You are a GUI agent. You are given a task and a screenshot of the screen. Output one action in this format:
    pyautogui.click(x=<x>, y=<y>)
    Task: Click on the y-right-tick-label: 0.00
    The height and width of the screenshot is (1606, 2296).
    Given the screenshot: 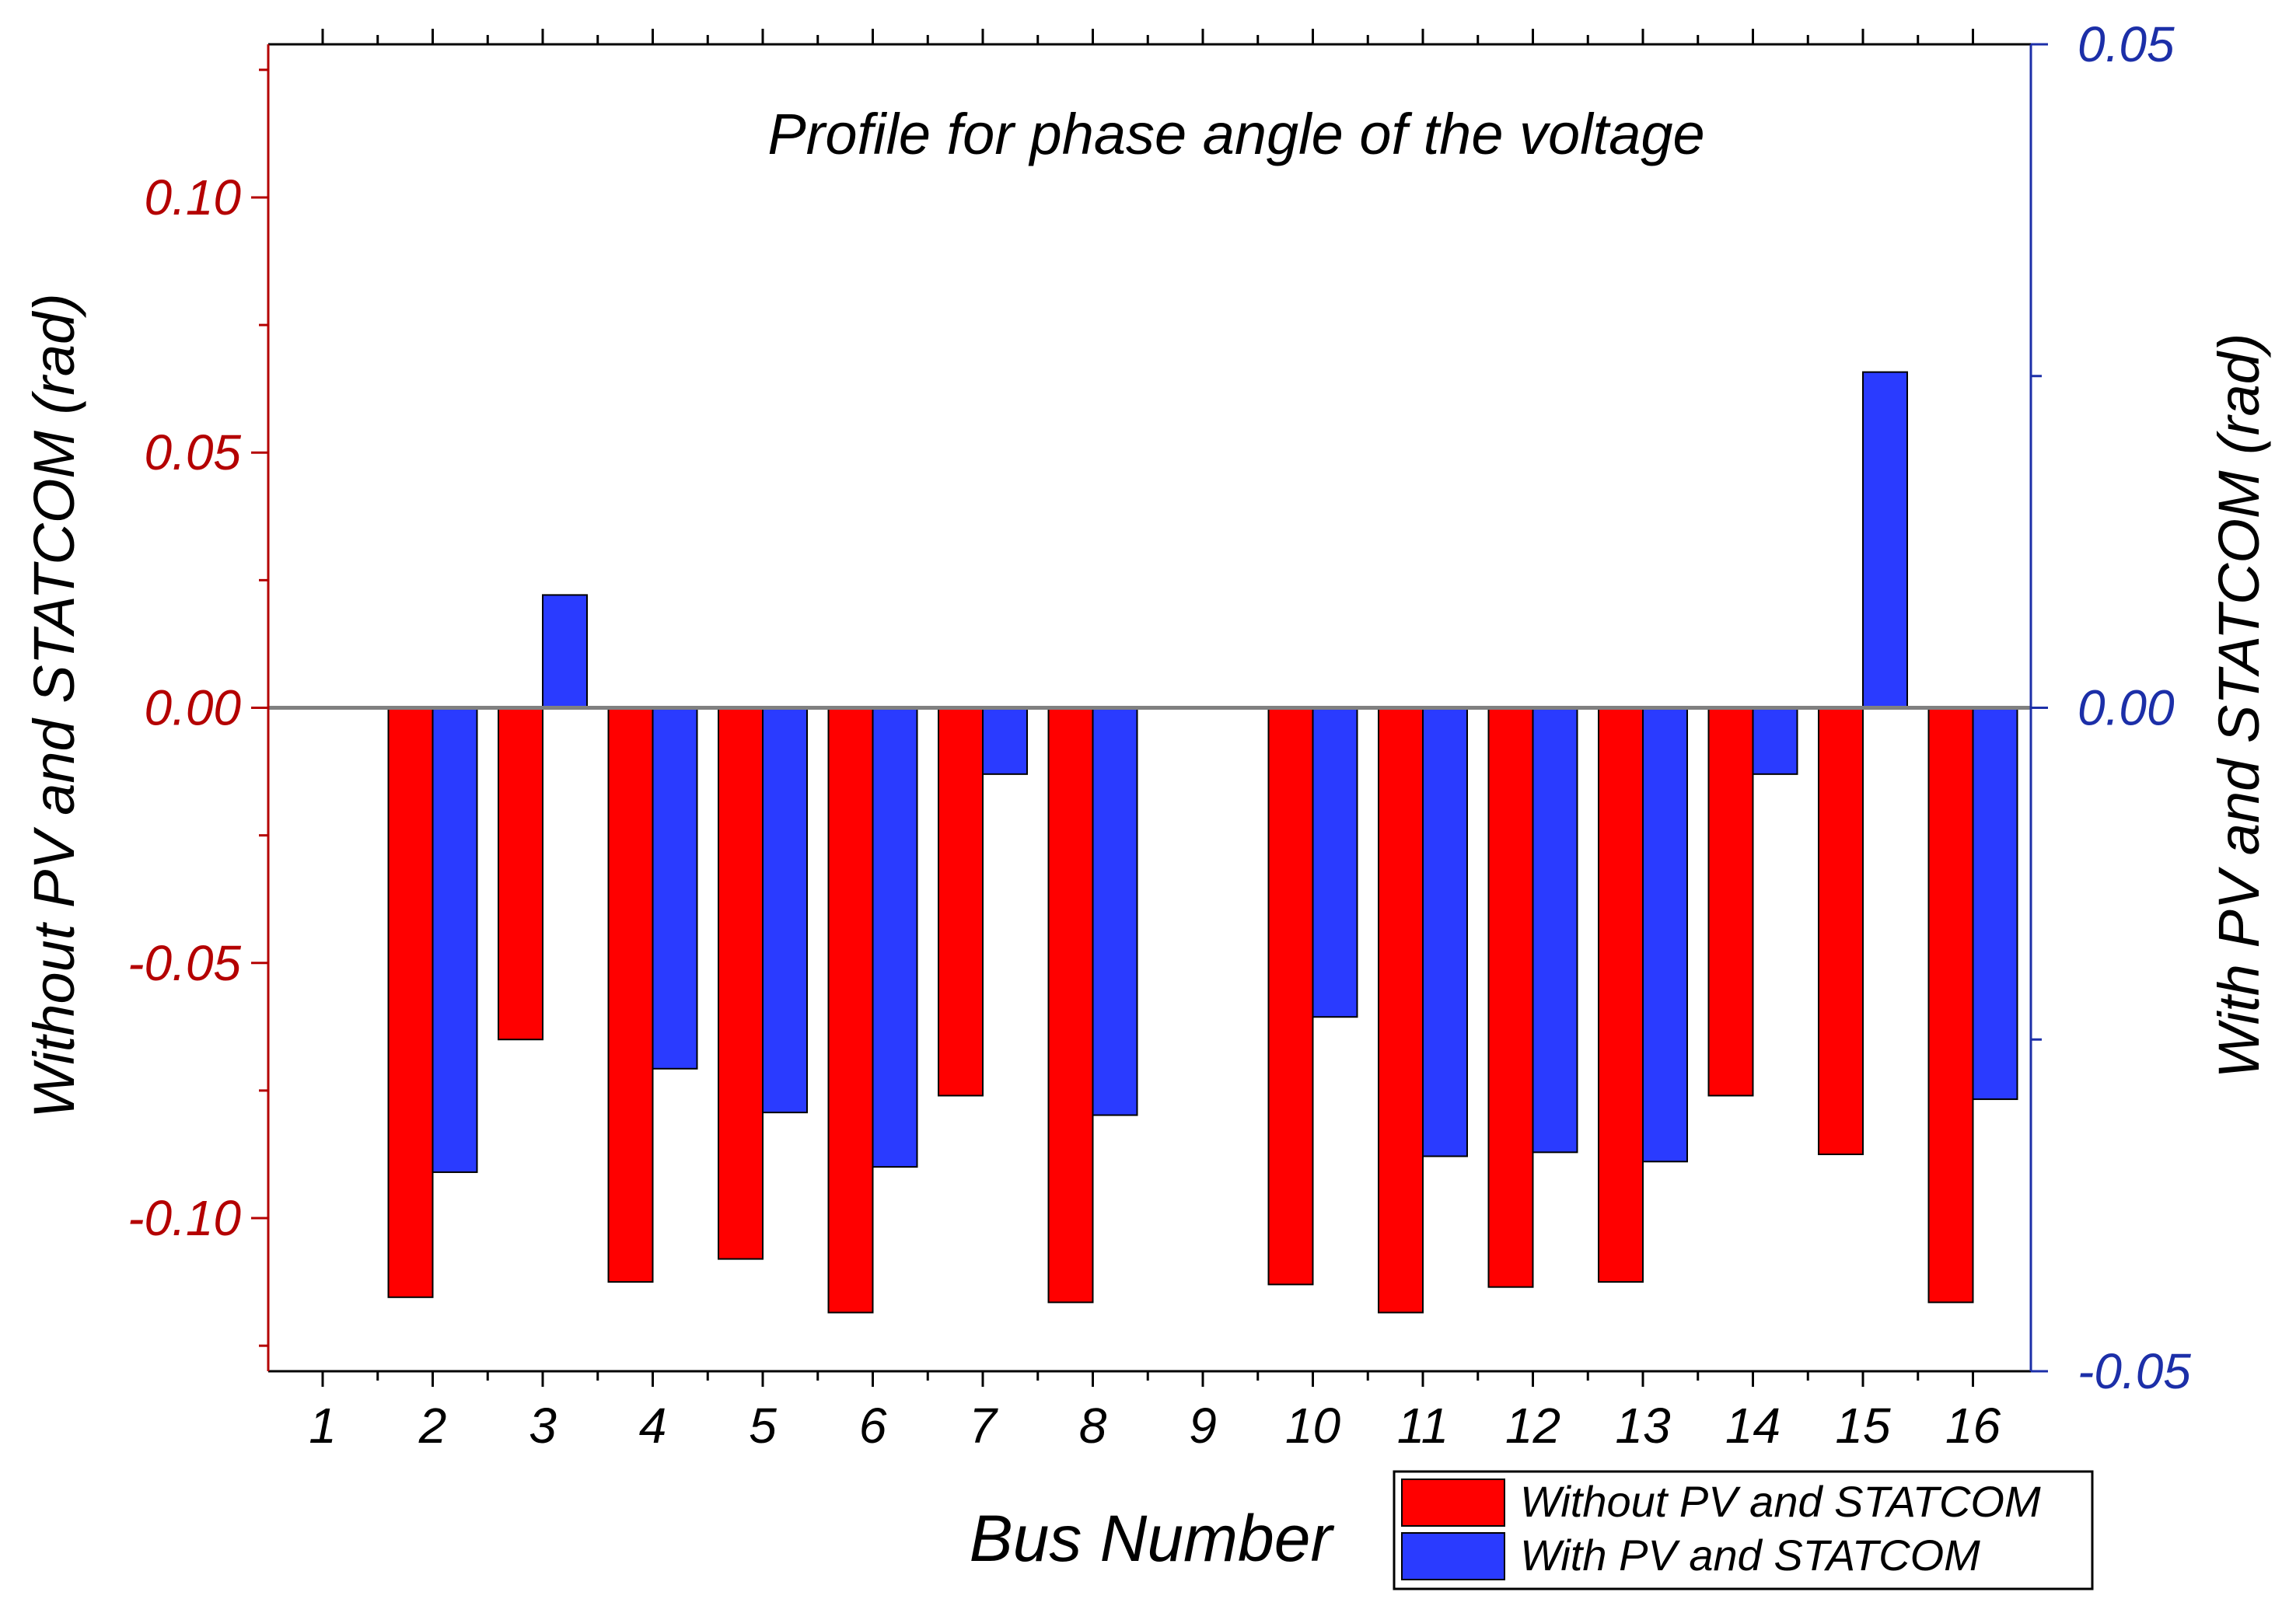 What is the action you would take?
    pyautogui.click(x=2126, y=708)
    